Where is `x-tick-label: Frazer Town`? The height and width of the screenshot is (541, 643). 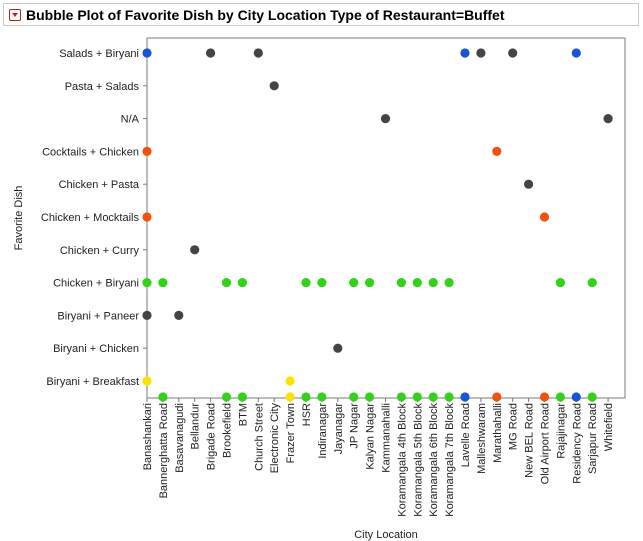 x-tick-label: Frazer Town is located at coordinates (291, 433).